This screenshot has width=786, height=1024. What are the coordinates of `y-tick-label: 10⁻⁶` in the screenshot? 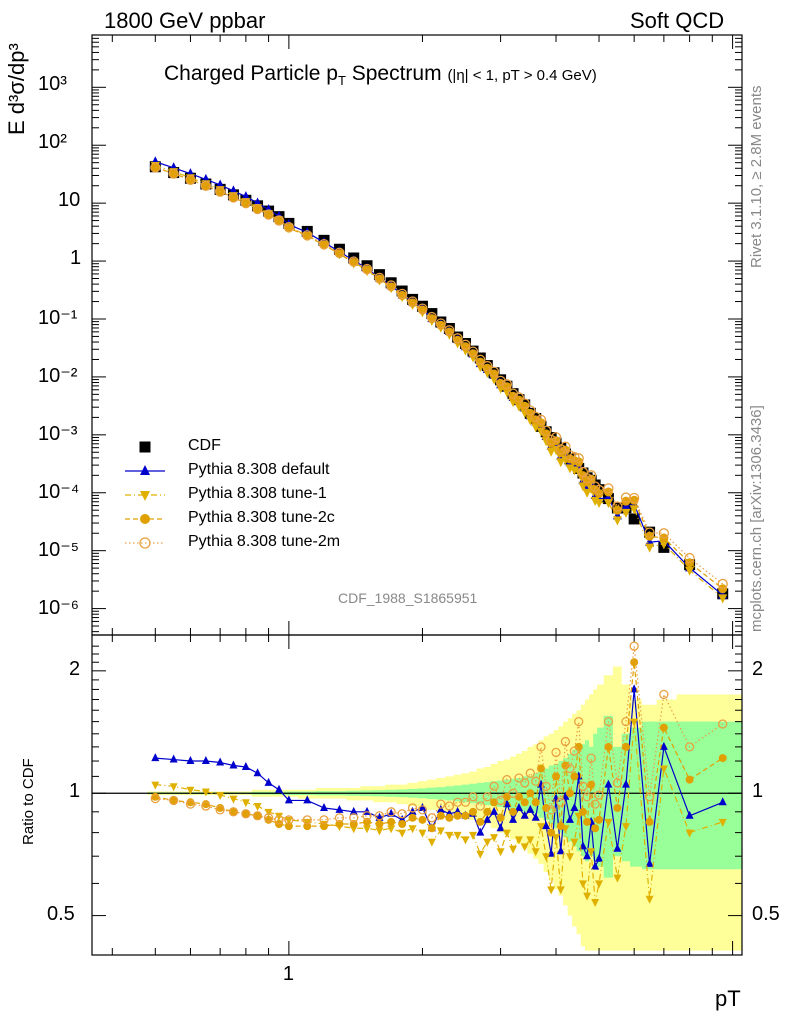 It's located at (59, 607).